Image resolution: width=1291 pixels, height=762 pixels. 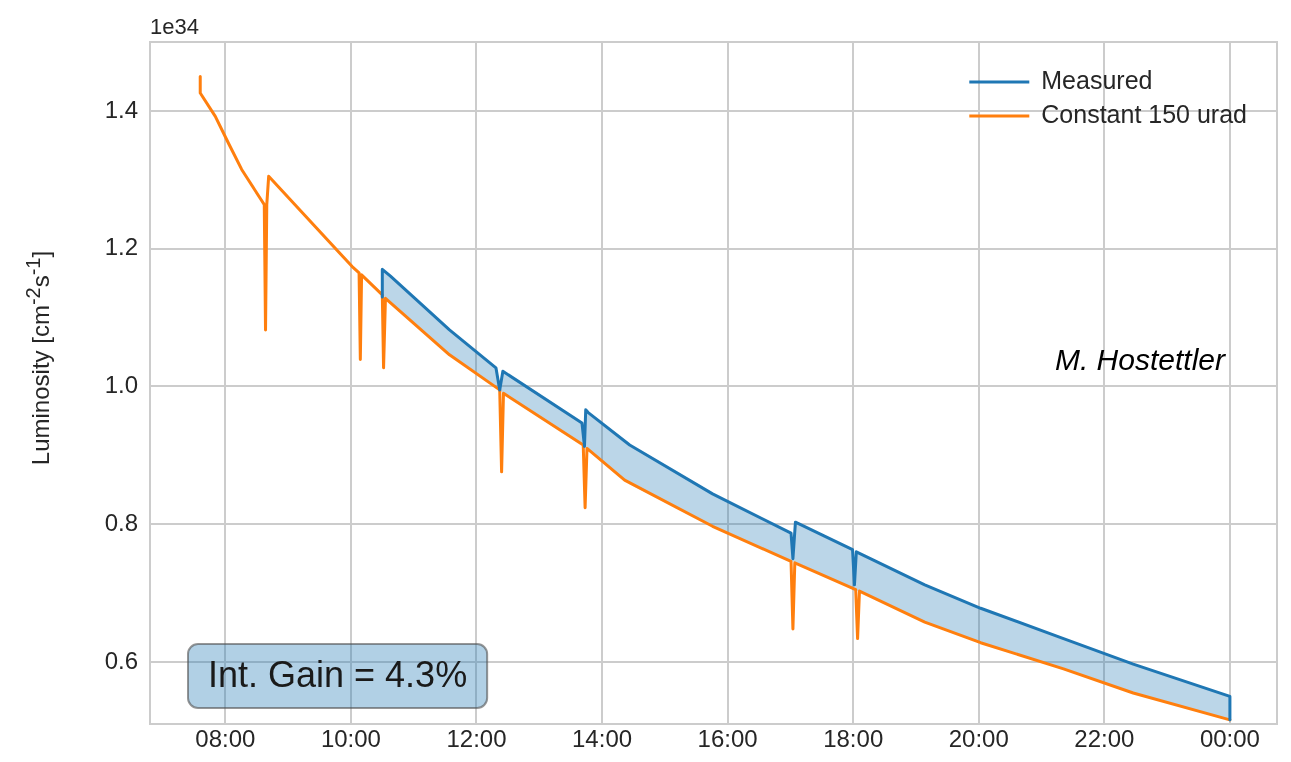 What do you see at coordinates (1229, 739) in the screenshot?
I see `x-tick-label: 00:00` at bounding box center [1229, 739].